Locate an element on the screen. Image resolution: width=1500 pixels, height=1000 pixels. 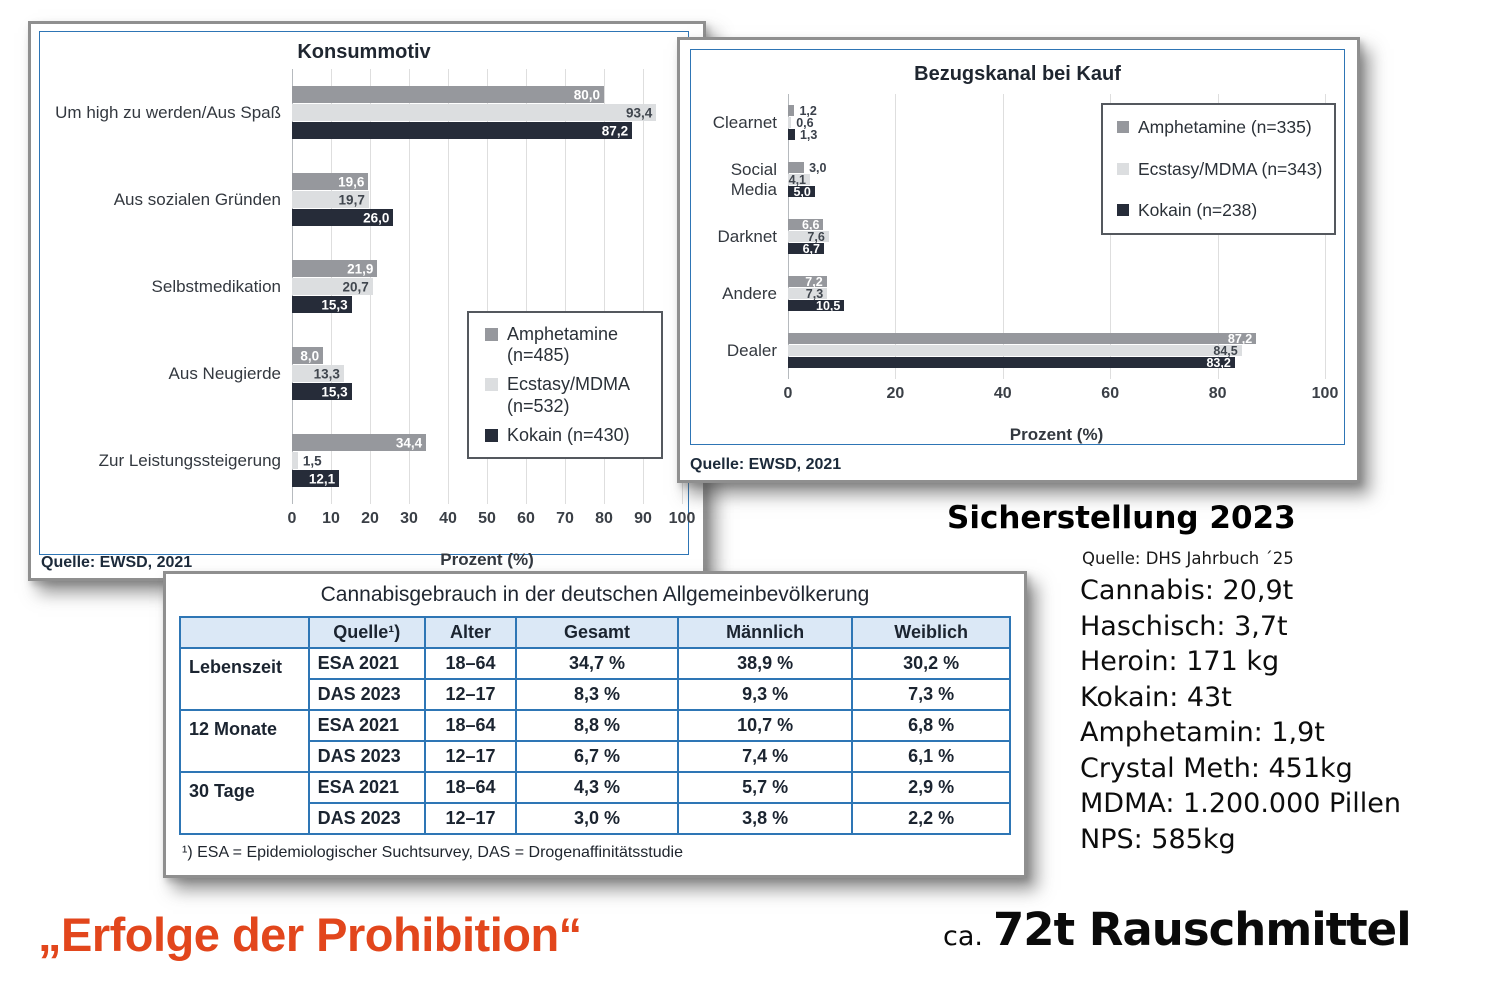
table-row: DAS 2023 12–17 8,3 % 9,3 % 7,3 % is located at coordinates (595, 694).